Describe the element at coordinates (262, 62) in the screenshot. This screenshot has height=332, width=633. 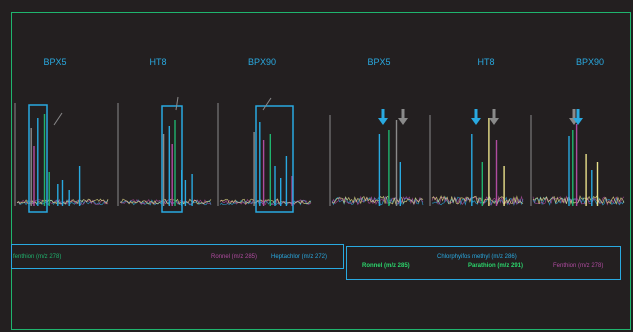
I see `panel-title-bpx90-left: BPX90` at that location.